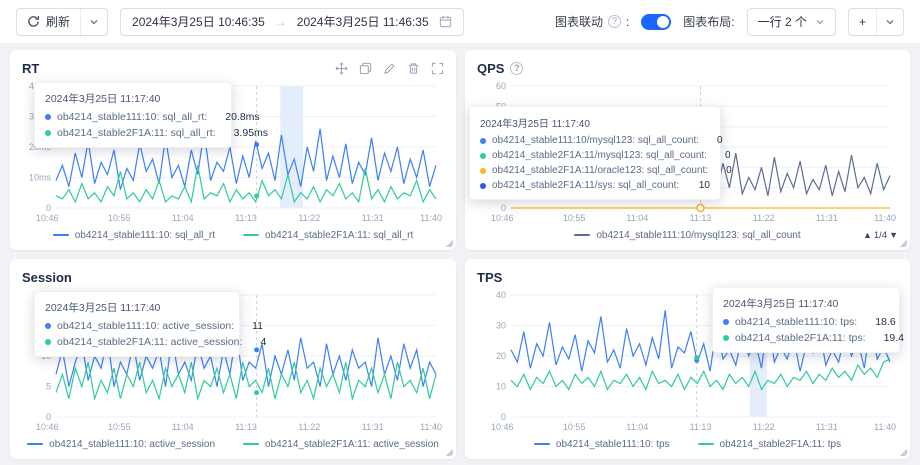  Describe the element at coordinates (339, 235) in the screenshot. I see `legend-label: ob4214_stable2F1A:11: sql_all_rt` at that location.